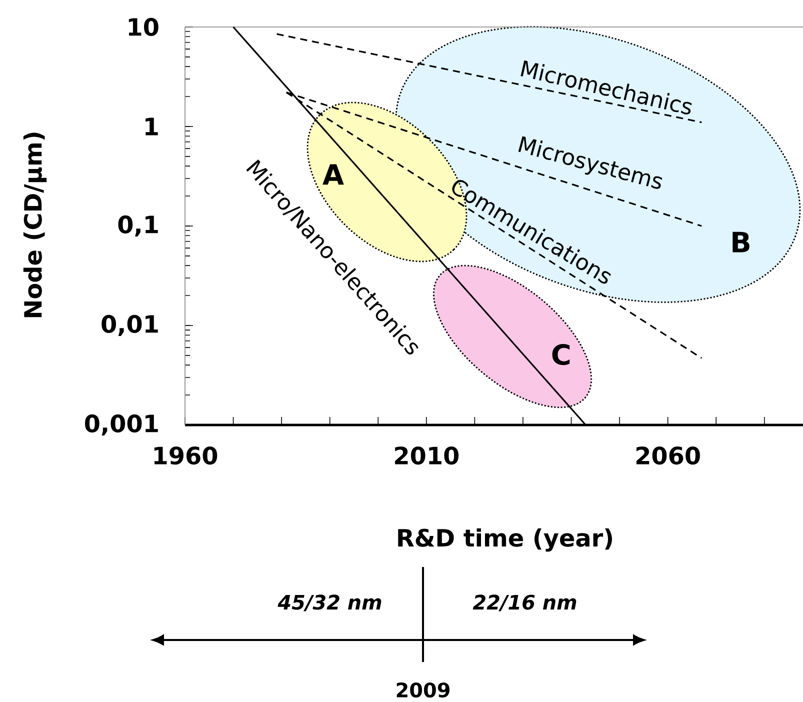  I want to click on y-tick-label: 0,1, so click(138, 226).